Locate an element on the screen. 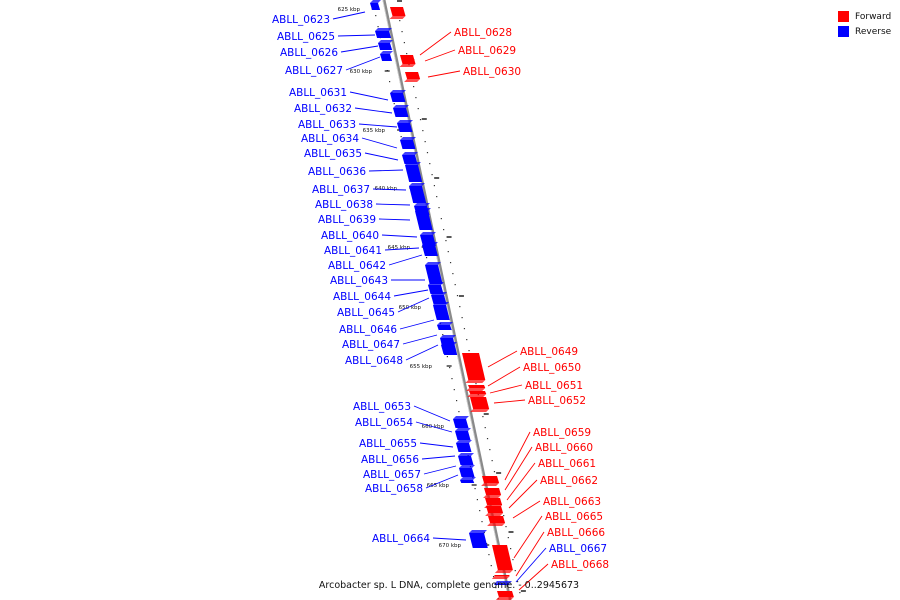  gene-label: ABLL_0637 is located at coordinates (341, 190).